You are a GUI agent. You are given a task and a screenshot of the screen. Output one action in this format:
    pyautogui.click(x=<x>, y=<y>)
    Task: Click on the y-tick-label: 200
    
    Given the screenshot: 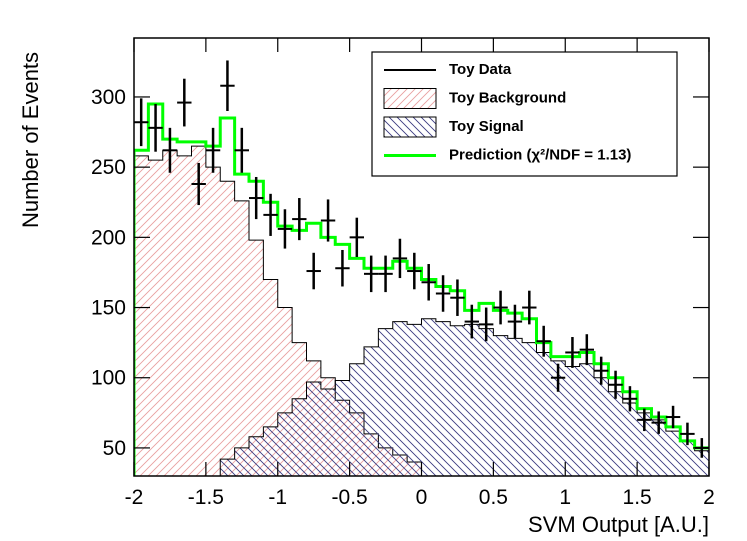 What is the action you would take?
    pyautogui.click(x=108, y=237)
    